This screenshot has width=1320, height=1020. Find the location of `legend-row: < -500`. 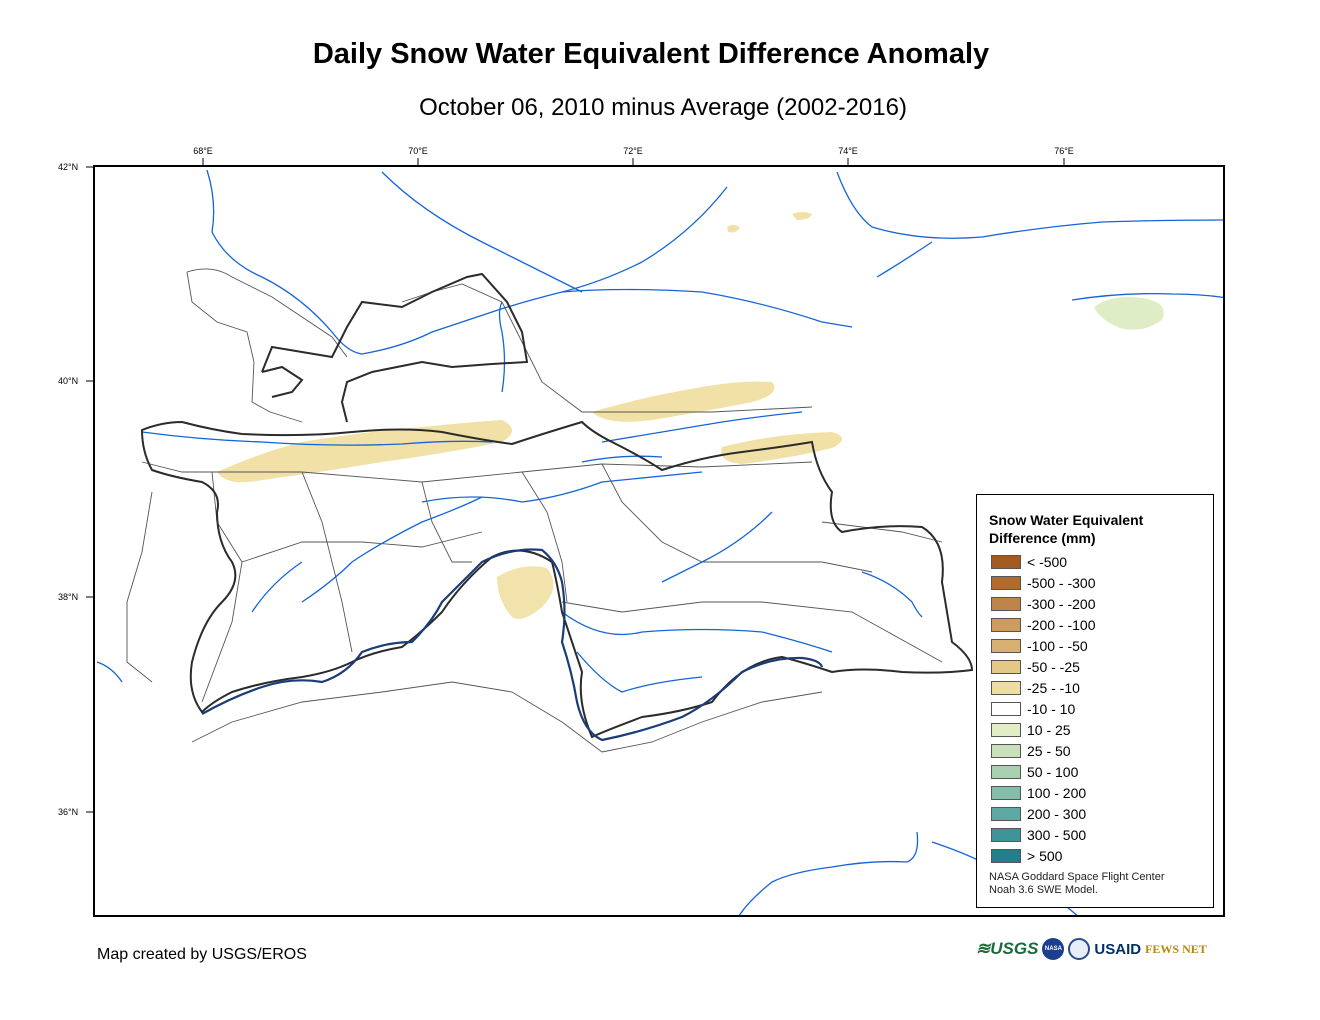

legend-row: < -500 is located at coordinates (1043, 561).